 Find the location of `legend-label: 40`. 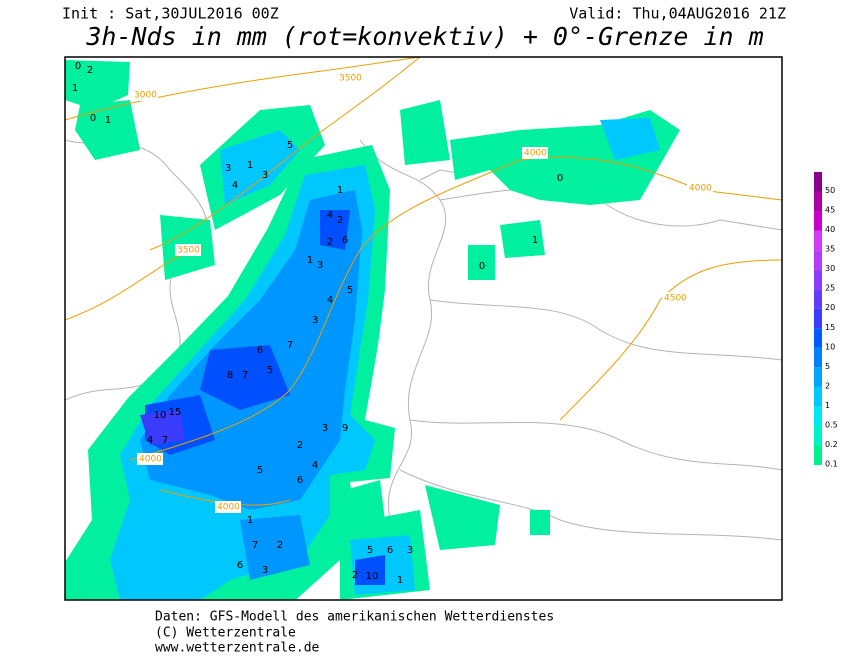

legend-label: 40 is located at coordinates (830, 229).